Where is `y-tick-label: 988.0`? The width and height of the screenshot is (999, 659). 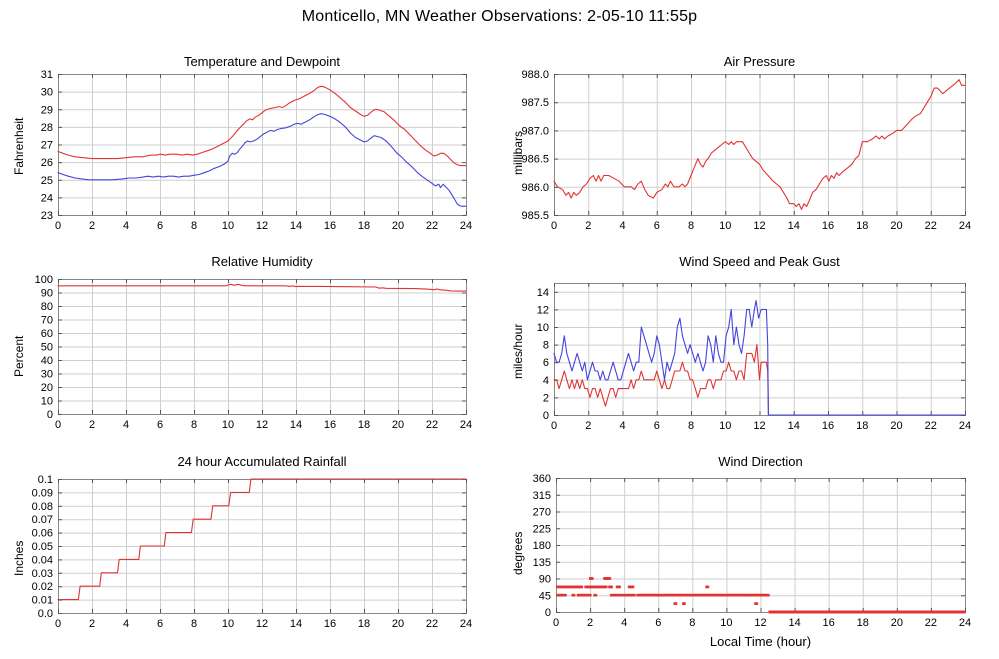 y-tick-label: 988.0 is located at coordinates (535, 75).